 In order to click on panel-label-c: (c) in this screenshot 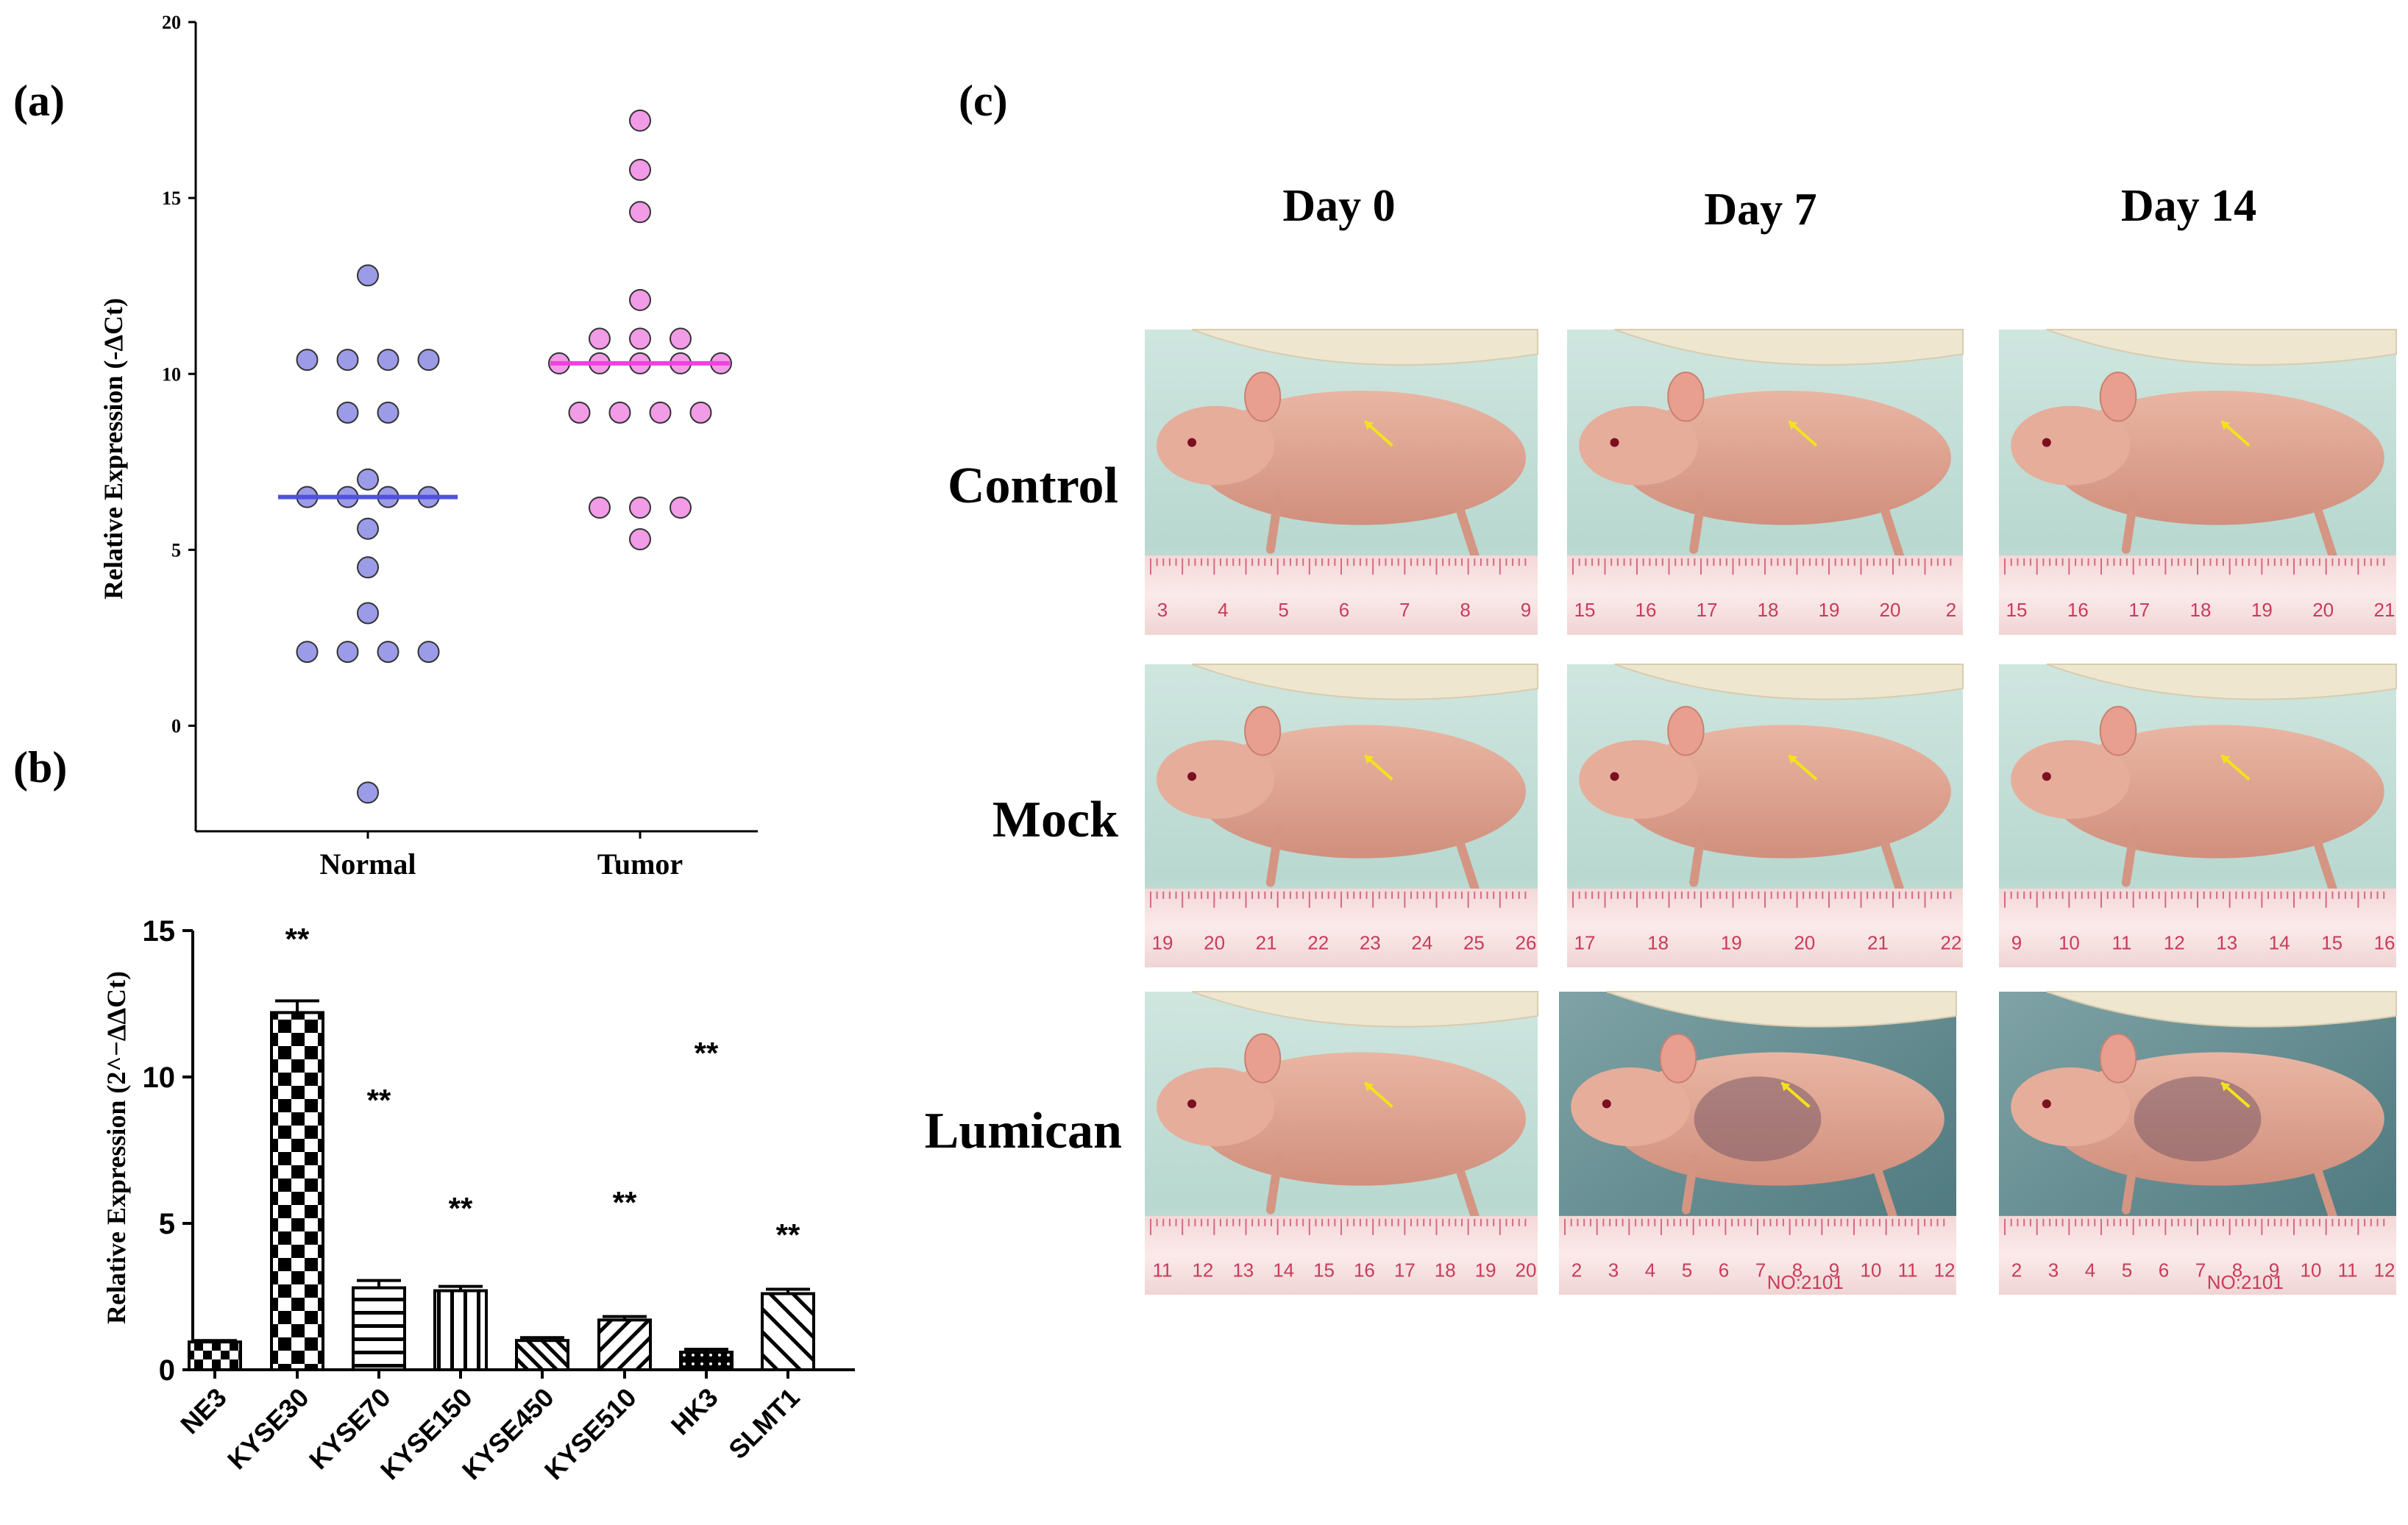, I will do `click(984, 101)`.